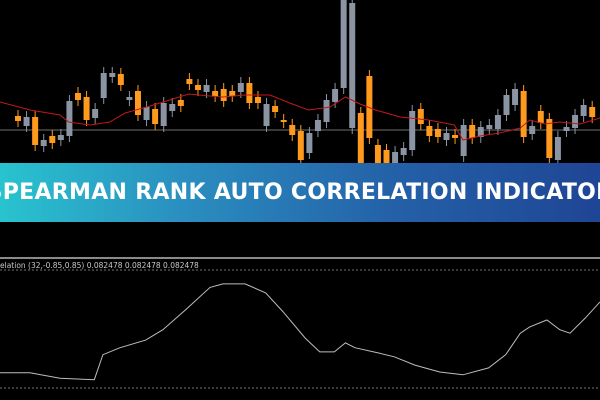 This screenshot has width=600, height=400. Describe the element at coordinates (300, 117) in the screenshot. I see `moving-average-line` at that location.